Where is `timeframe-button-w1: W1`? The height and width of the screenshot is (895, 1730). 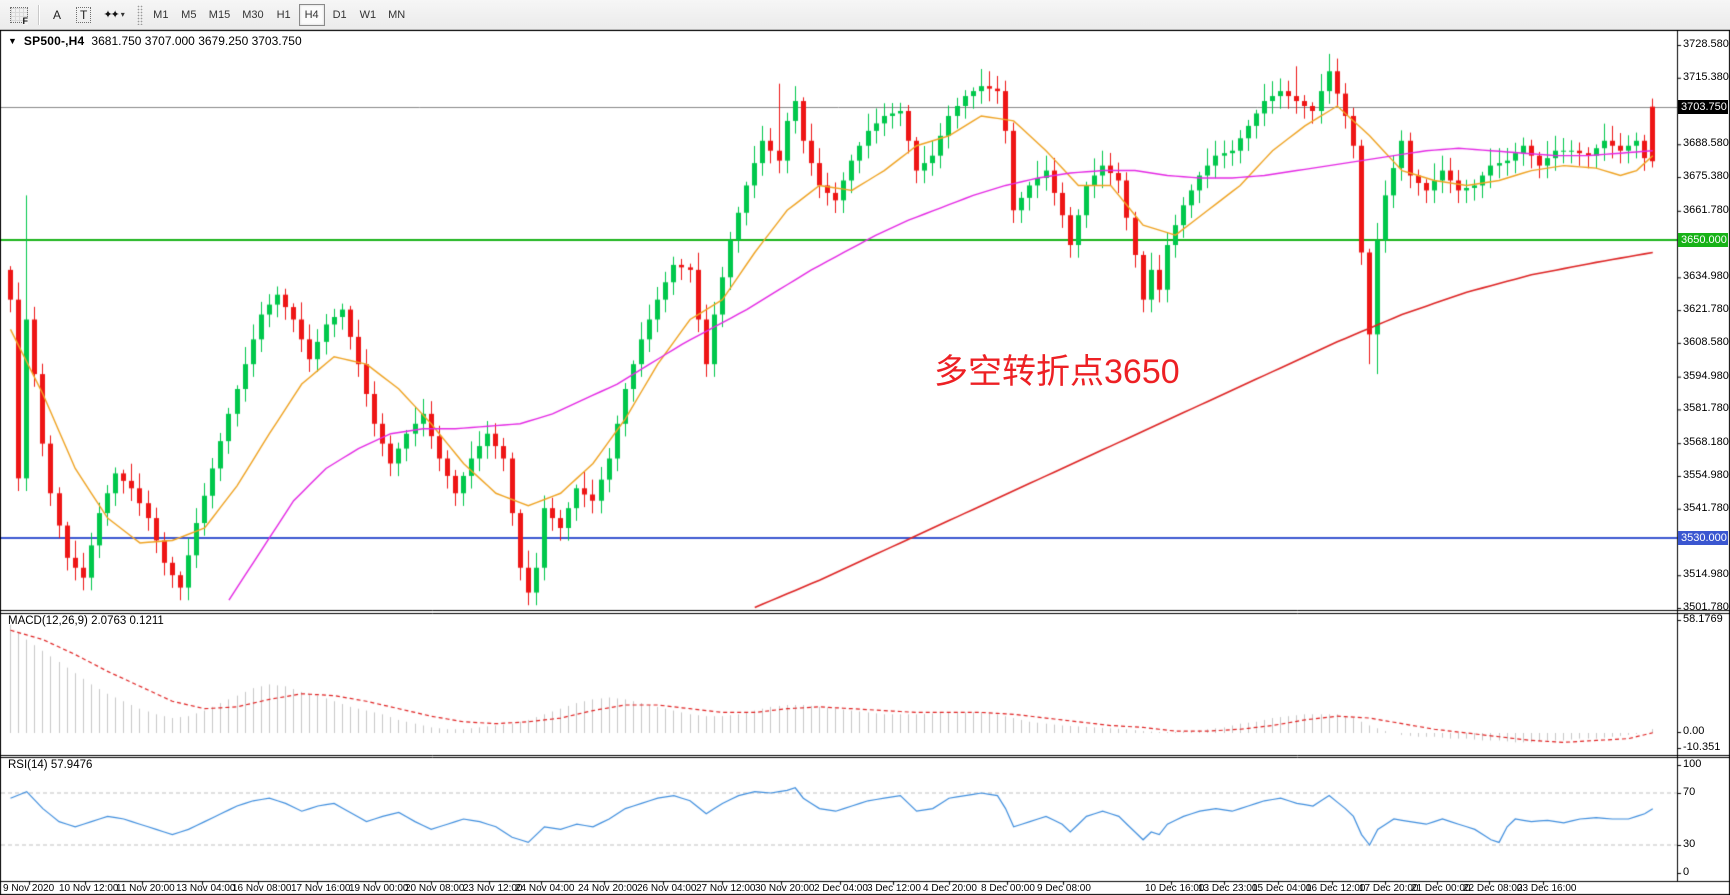 timeframe-button-w1: W1 is located at coordinates (368, 15).